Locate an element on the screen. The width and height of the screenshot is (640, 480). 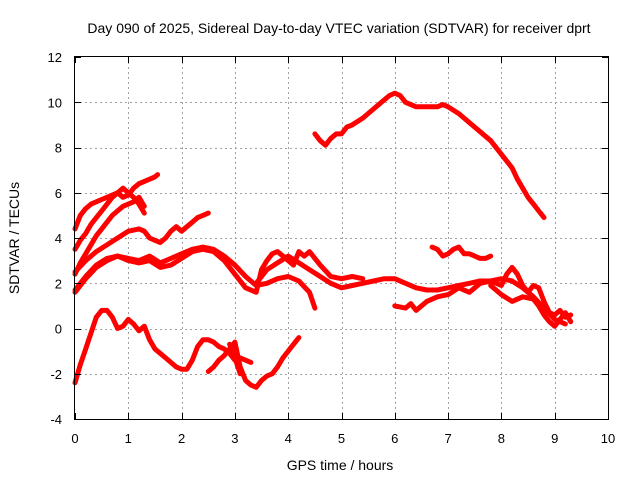
x-tick-label: 5 is located at coordinates (341, 438).